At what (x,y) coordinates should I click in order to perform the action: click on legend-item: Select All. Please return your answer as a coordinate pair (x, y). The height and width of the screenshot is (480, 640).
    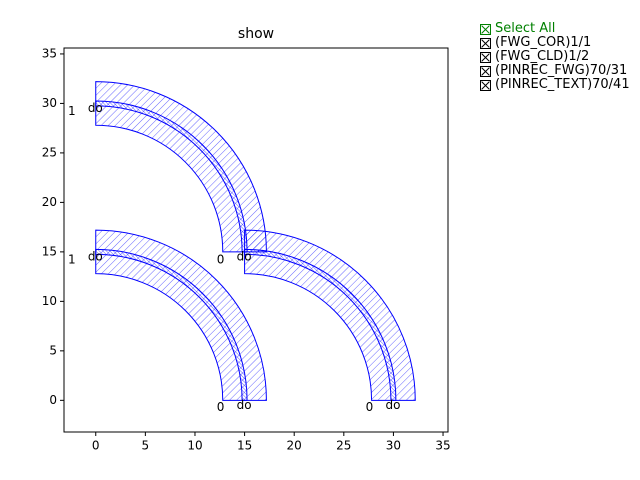
    Looking at the image, I should click on (555, 29).